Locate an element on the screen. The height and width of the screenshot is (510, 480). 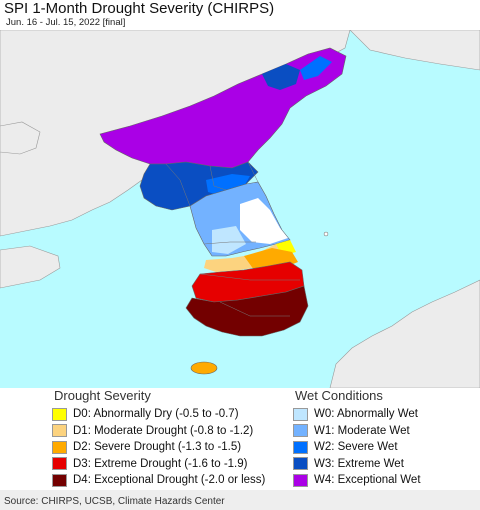
province-lines is located at coordinates (232, 239).